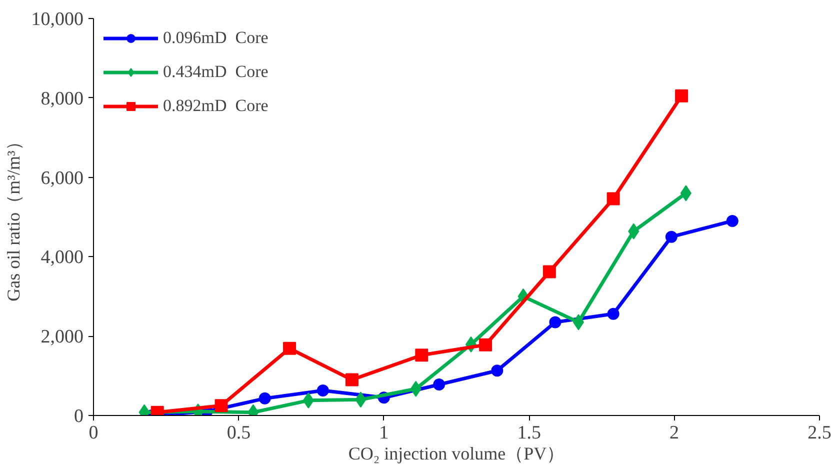  I want to click on y-tick-label: 8,000, so click(62, 99).